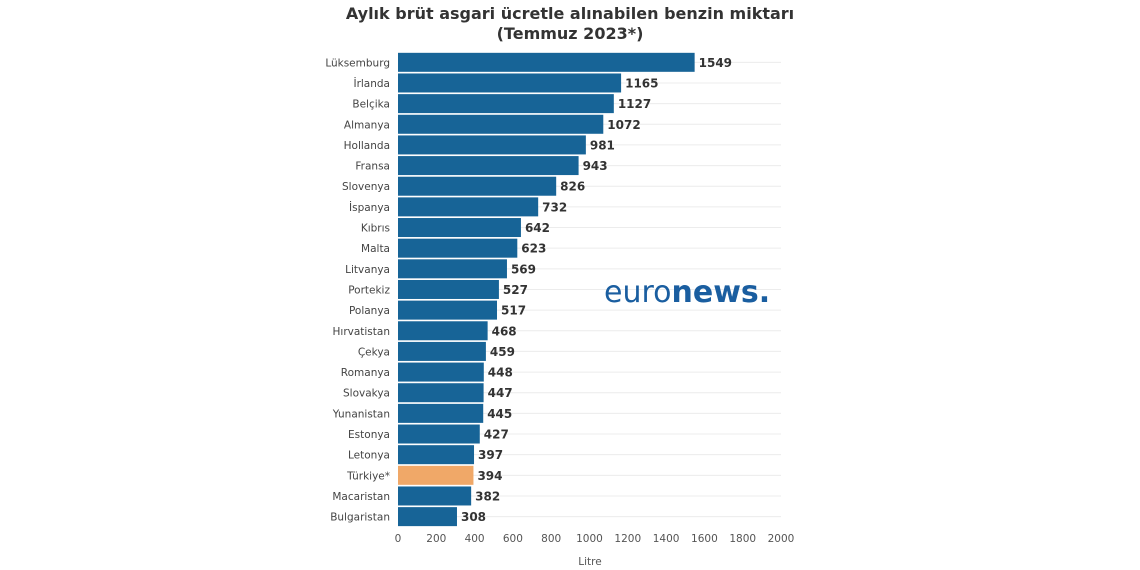 The height and width of the screenshot is (570, 1140). What do you see at coordinates (436, 455) in the screenshot?
I see `bar-Letonya` at bounding box center [436, 455].